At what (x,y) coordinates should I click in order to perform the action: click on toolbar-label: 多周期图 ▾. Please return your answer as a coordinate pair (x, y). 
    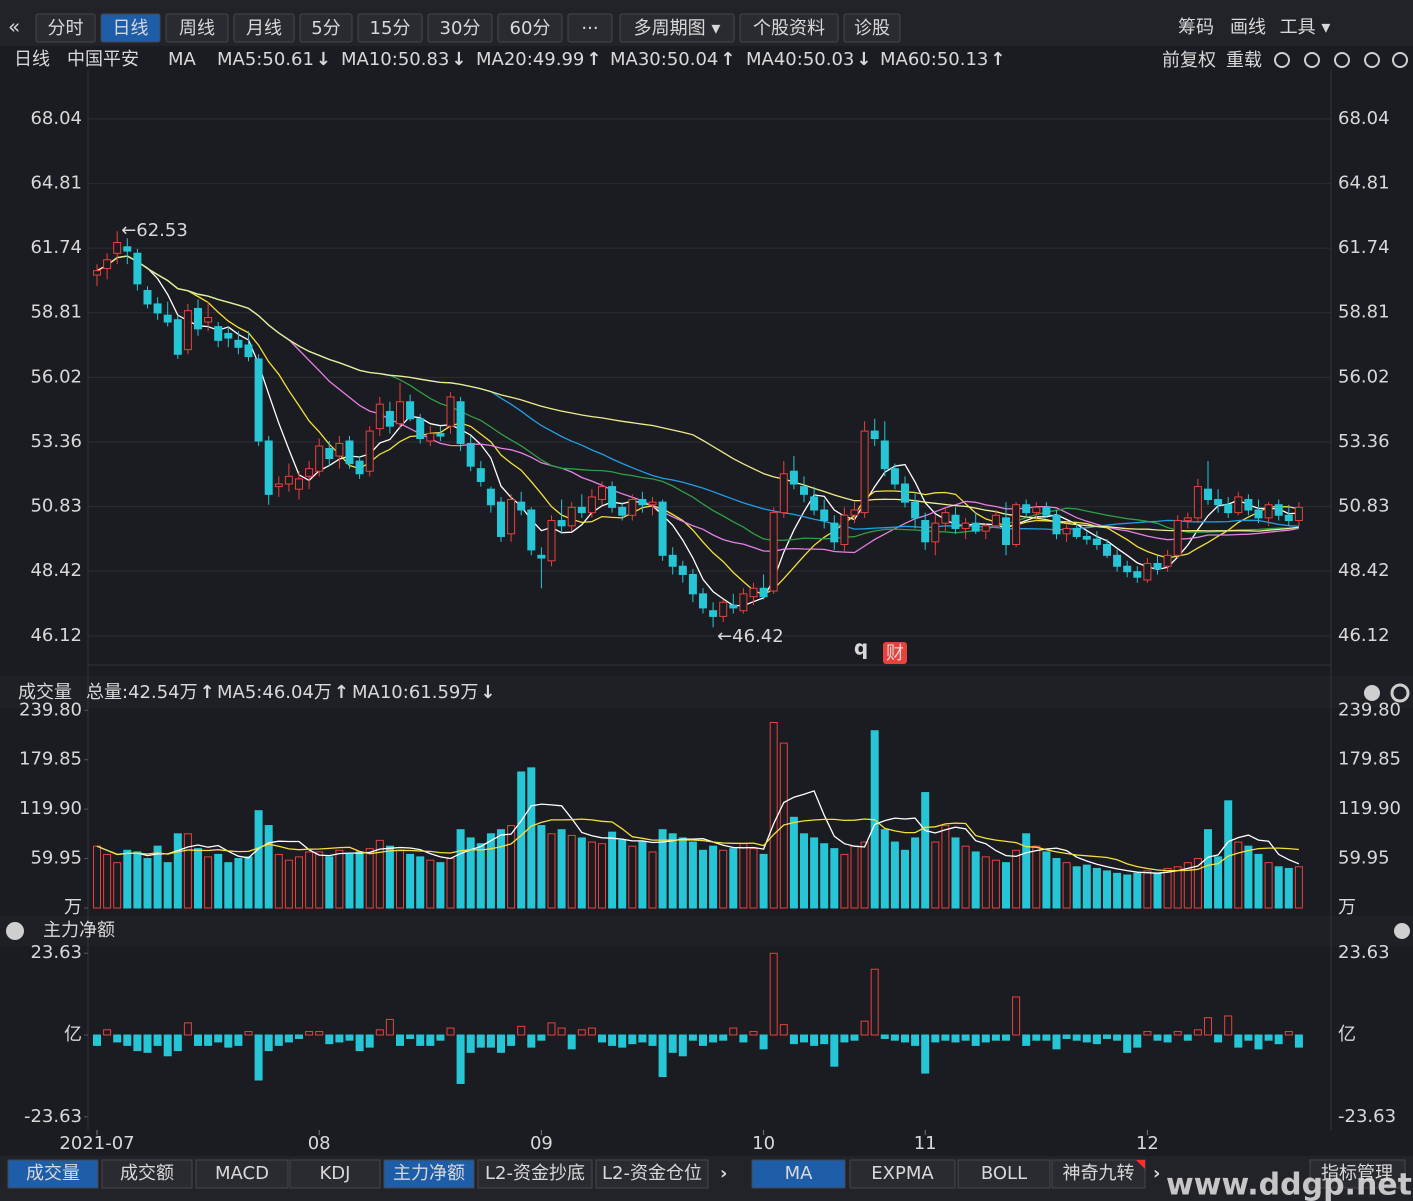
    Looking at the image, I should click on (677, 28).